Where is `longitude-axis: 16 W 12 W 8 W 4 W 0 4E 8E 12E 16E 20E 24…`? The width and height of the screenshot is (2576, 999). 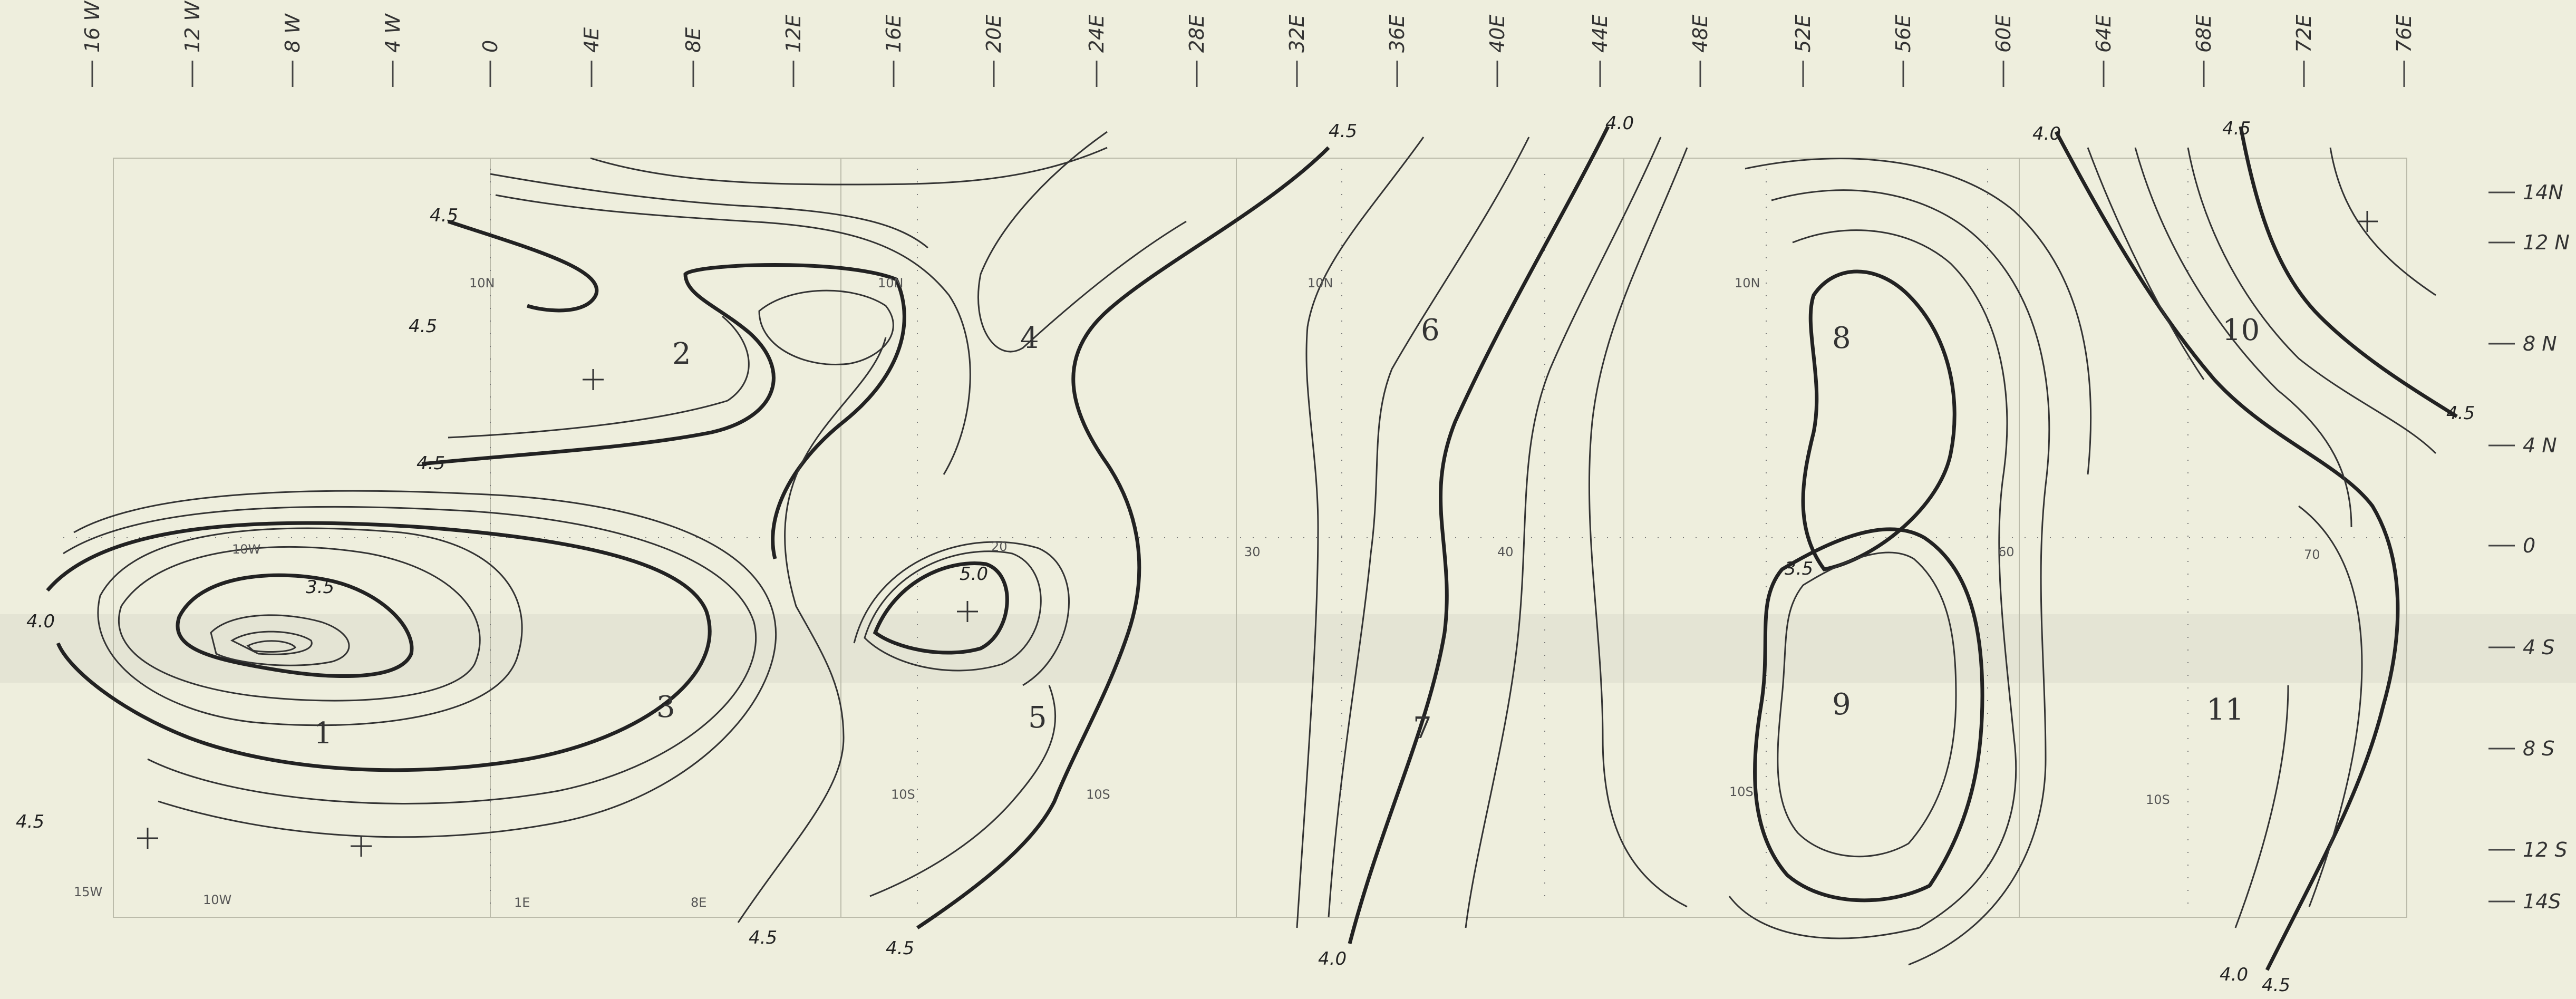 longitude-axis: 16 W 12 W 8 W 4 W 0 4E 8E 12E 16E 20E 24… is located at coordinates (1248, 44).